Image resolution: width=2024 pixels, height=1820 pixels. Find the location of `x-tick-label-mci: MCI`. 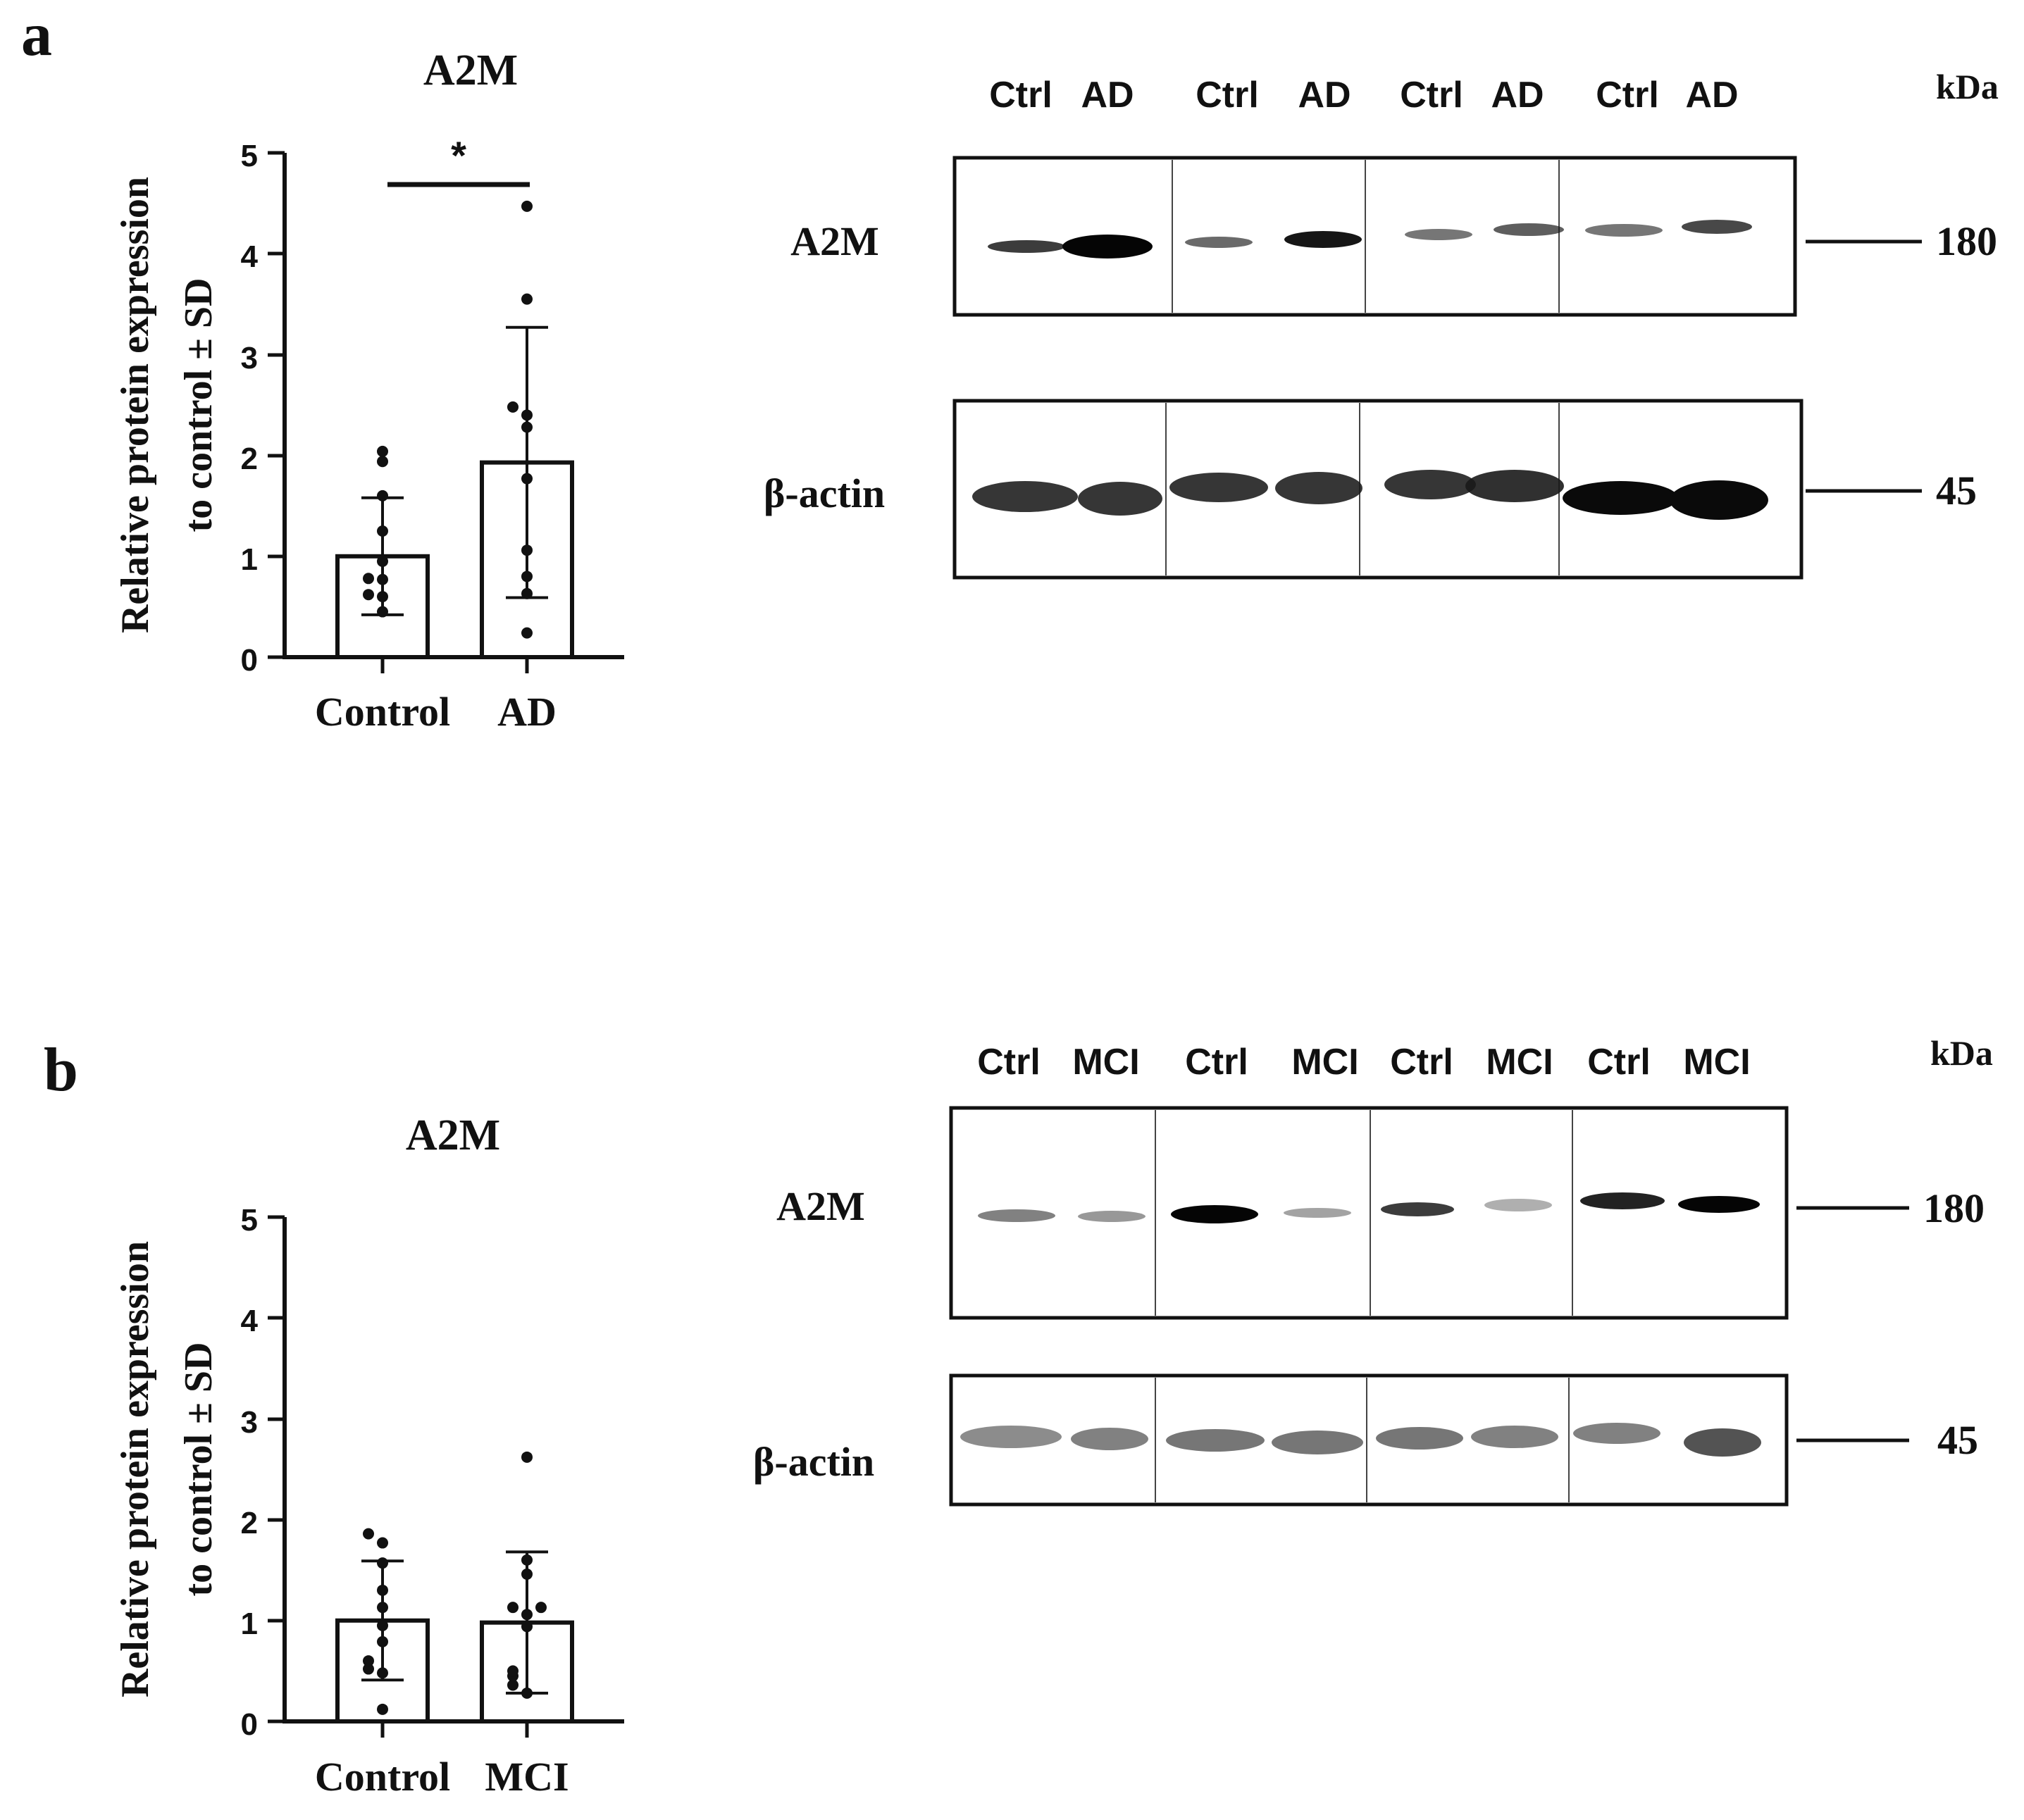

x-tick-label-mci: MCI is located at coordinates (527, 1777).